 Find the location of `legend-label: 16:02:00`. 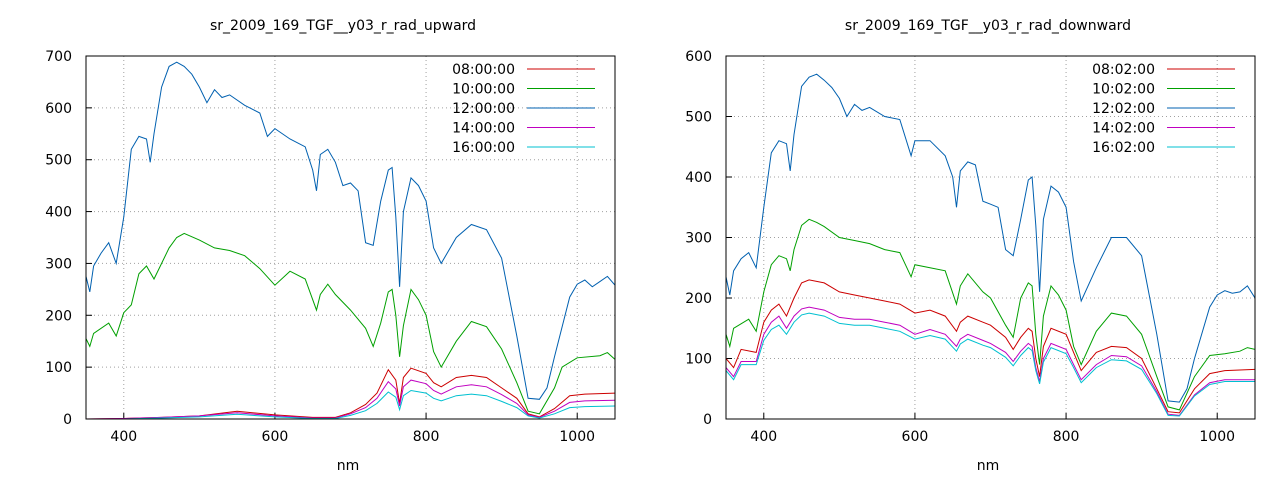

legend-label: 16:02:00 is located at coordinates (1123, 148).